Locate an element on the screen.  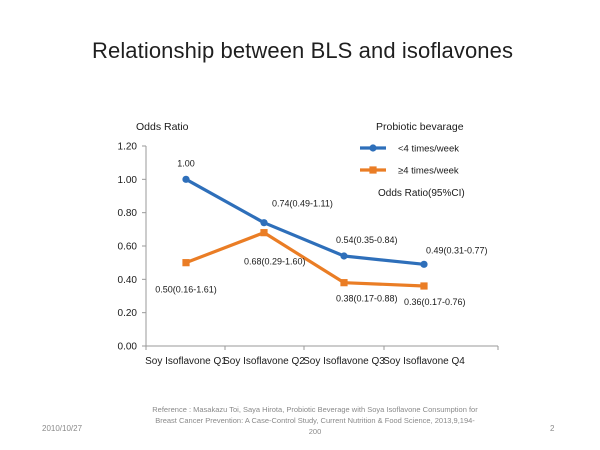
data-label: 0.36(0.17-0.76) is located at coordinates (435, 302).